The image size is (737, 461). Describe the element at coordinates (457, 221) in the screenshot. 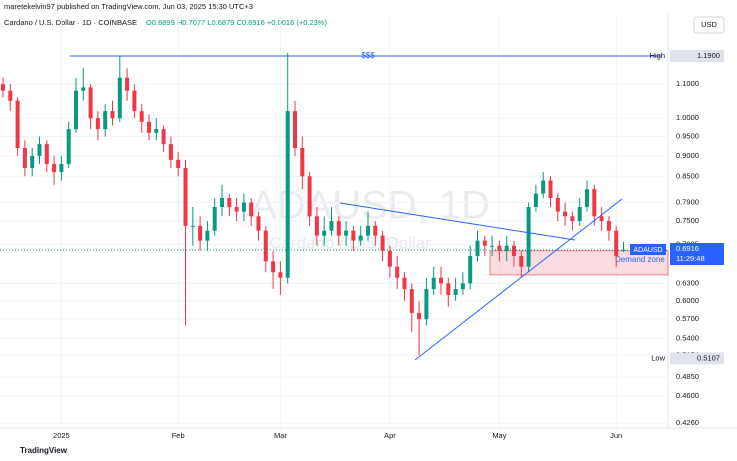

I see `trend-line-desc` at that location.